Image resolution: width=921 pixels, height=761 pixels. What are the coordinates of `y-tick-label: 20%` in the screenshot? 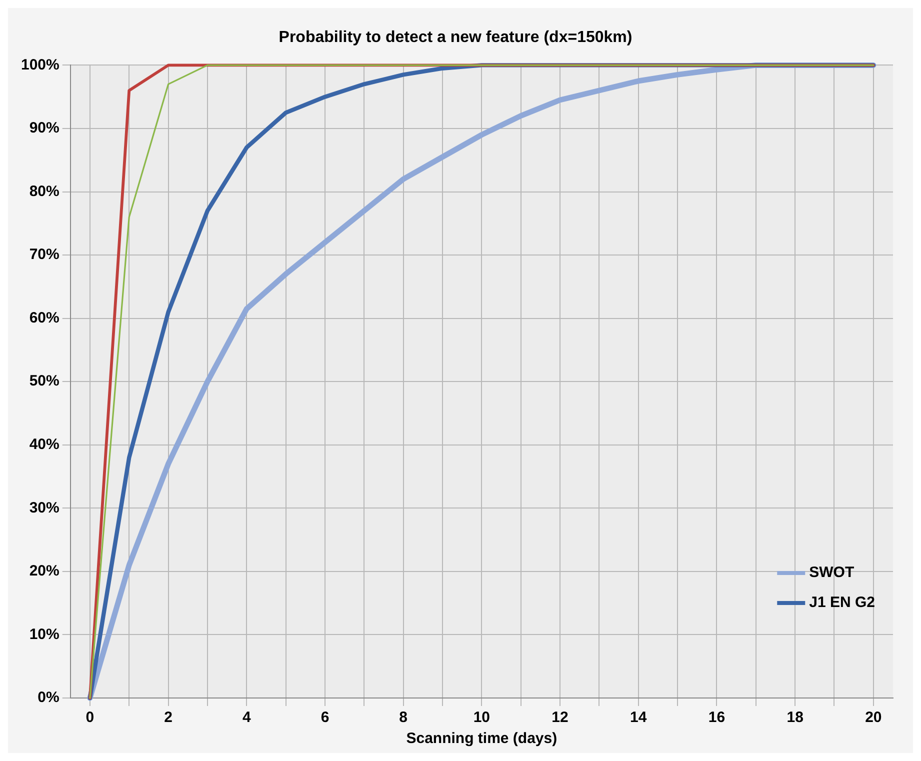 It's located at (44, 571).